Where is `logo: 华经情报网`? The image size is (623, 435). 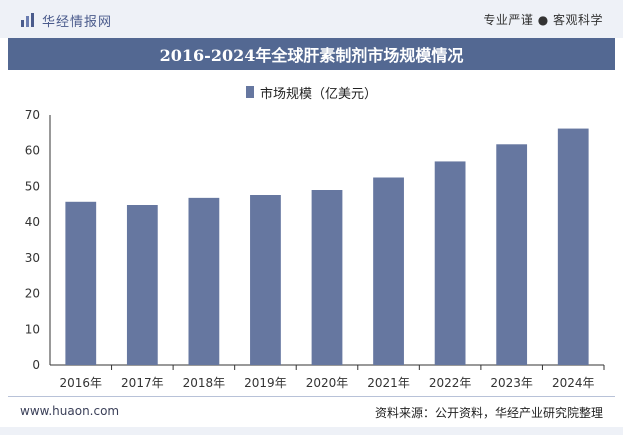 logo: 华经情报网 is located at coordinates (66, 20).